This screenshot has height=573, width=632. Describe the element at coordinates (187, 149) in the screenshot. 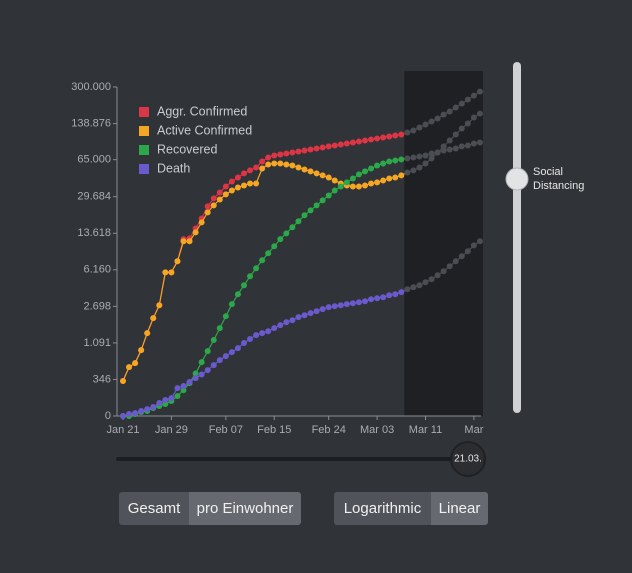

I see `legend-label: Recovered` at that location.